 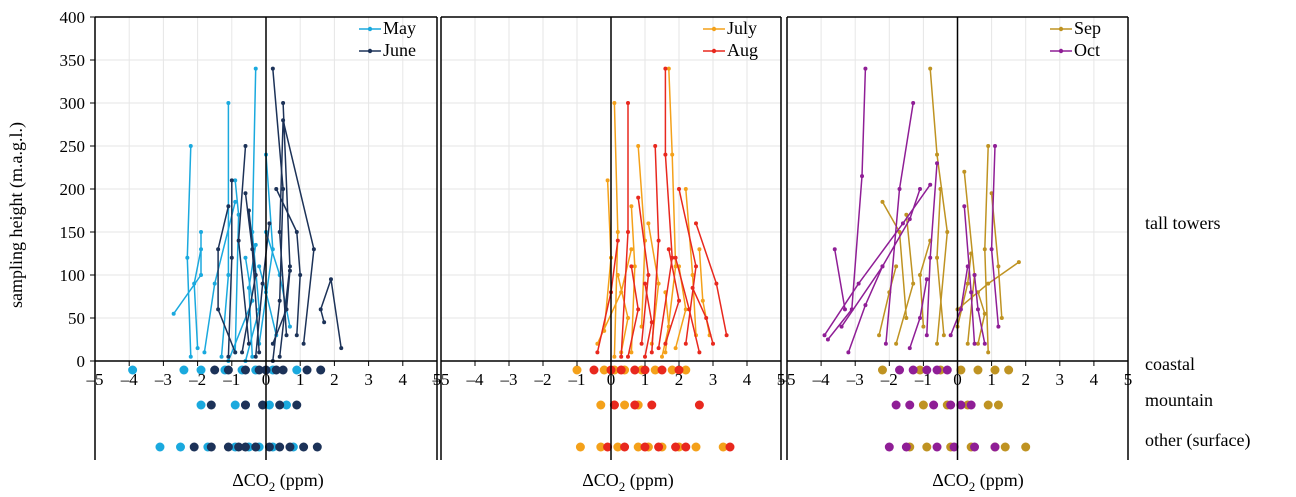 I want to click on x-axis-label-panel-1: ΔCO2 (ppm), so click(x=278, y=482).